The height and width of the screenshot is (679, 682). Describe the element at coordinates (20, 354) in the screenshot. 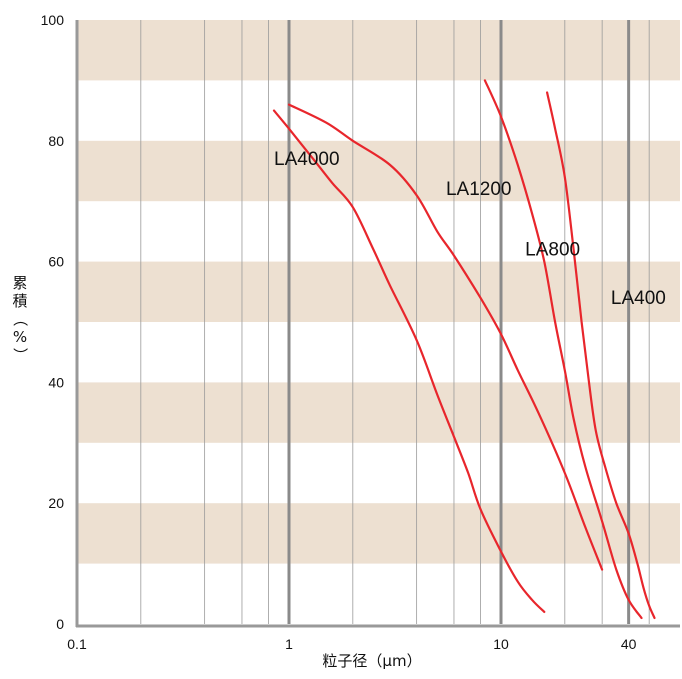

I see `y-axis-title-char: ）` at that location.